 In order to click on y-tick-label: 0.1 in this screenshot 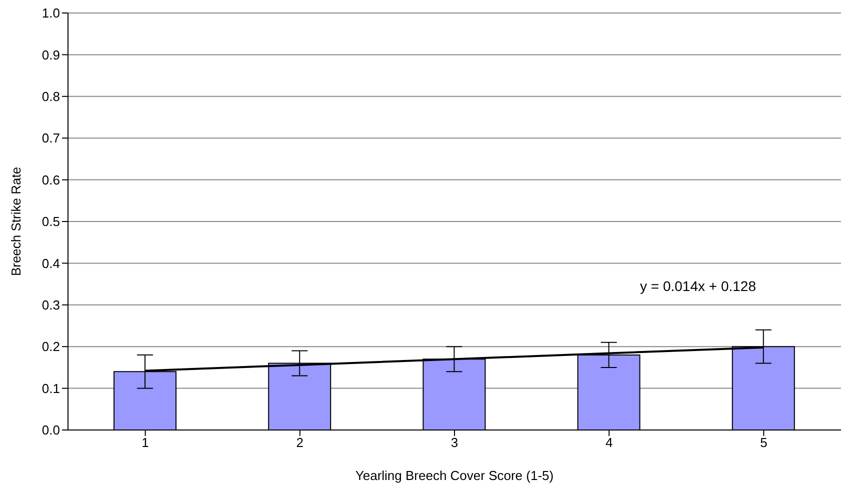, I will do `click(51, 388)`.